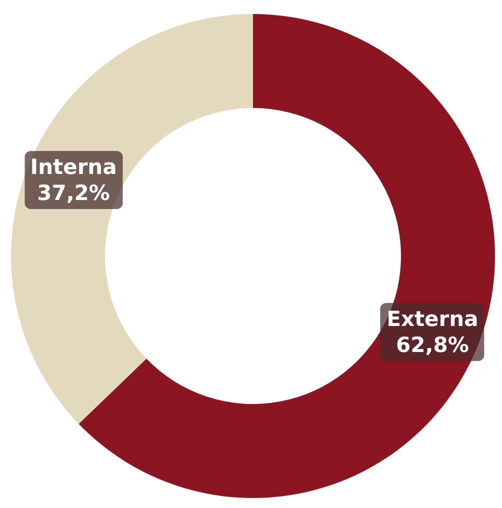 The width and height of the screenshot is (502, 508). Describe the element at coordinates (432, 319) in the screenshot. I see `slice-label: Externa` at that location.